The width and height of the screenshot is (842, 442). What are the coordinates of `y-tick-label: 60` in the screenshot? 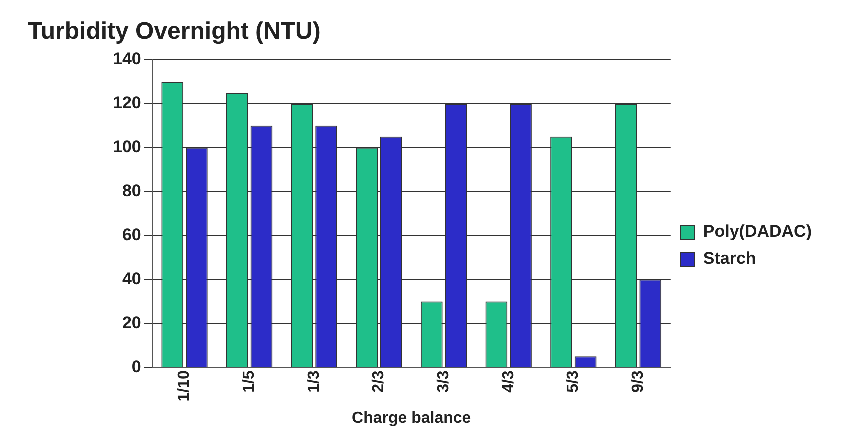 It's located at (132, 234).